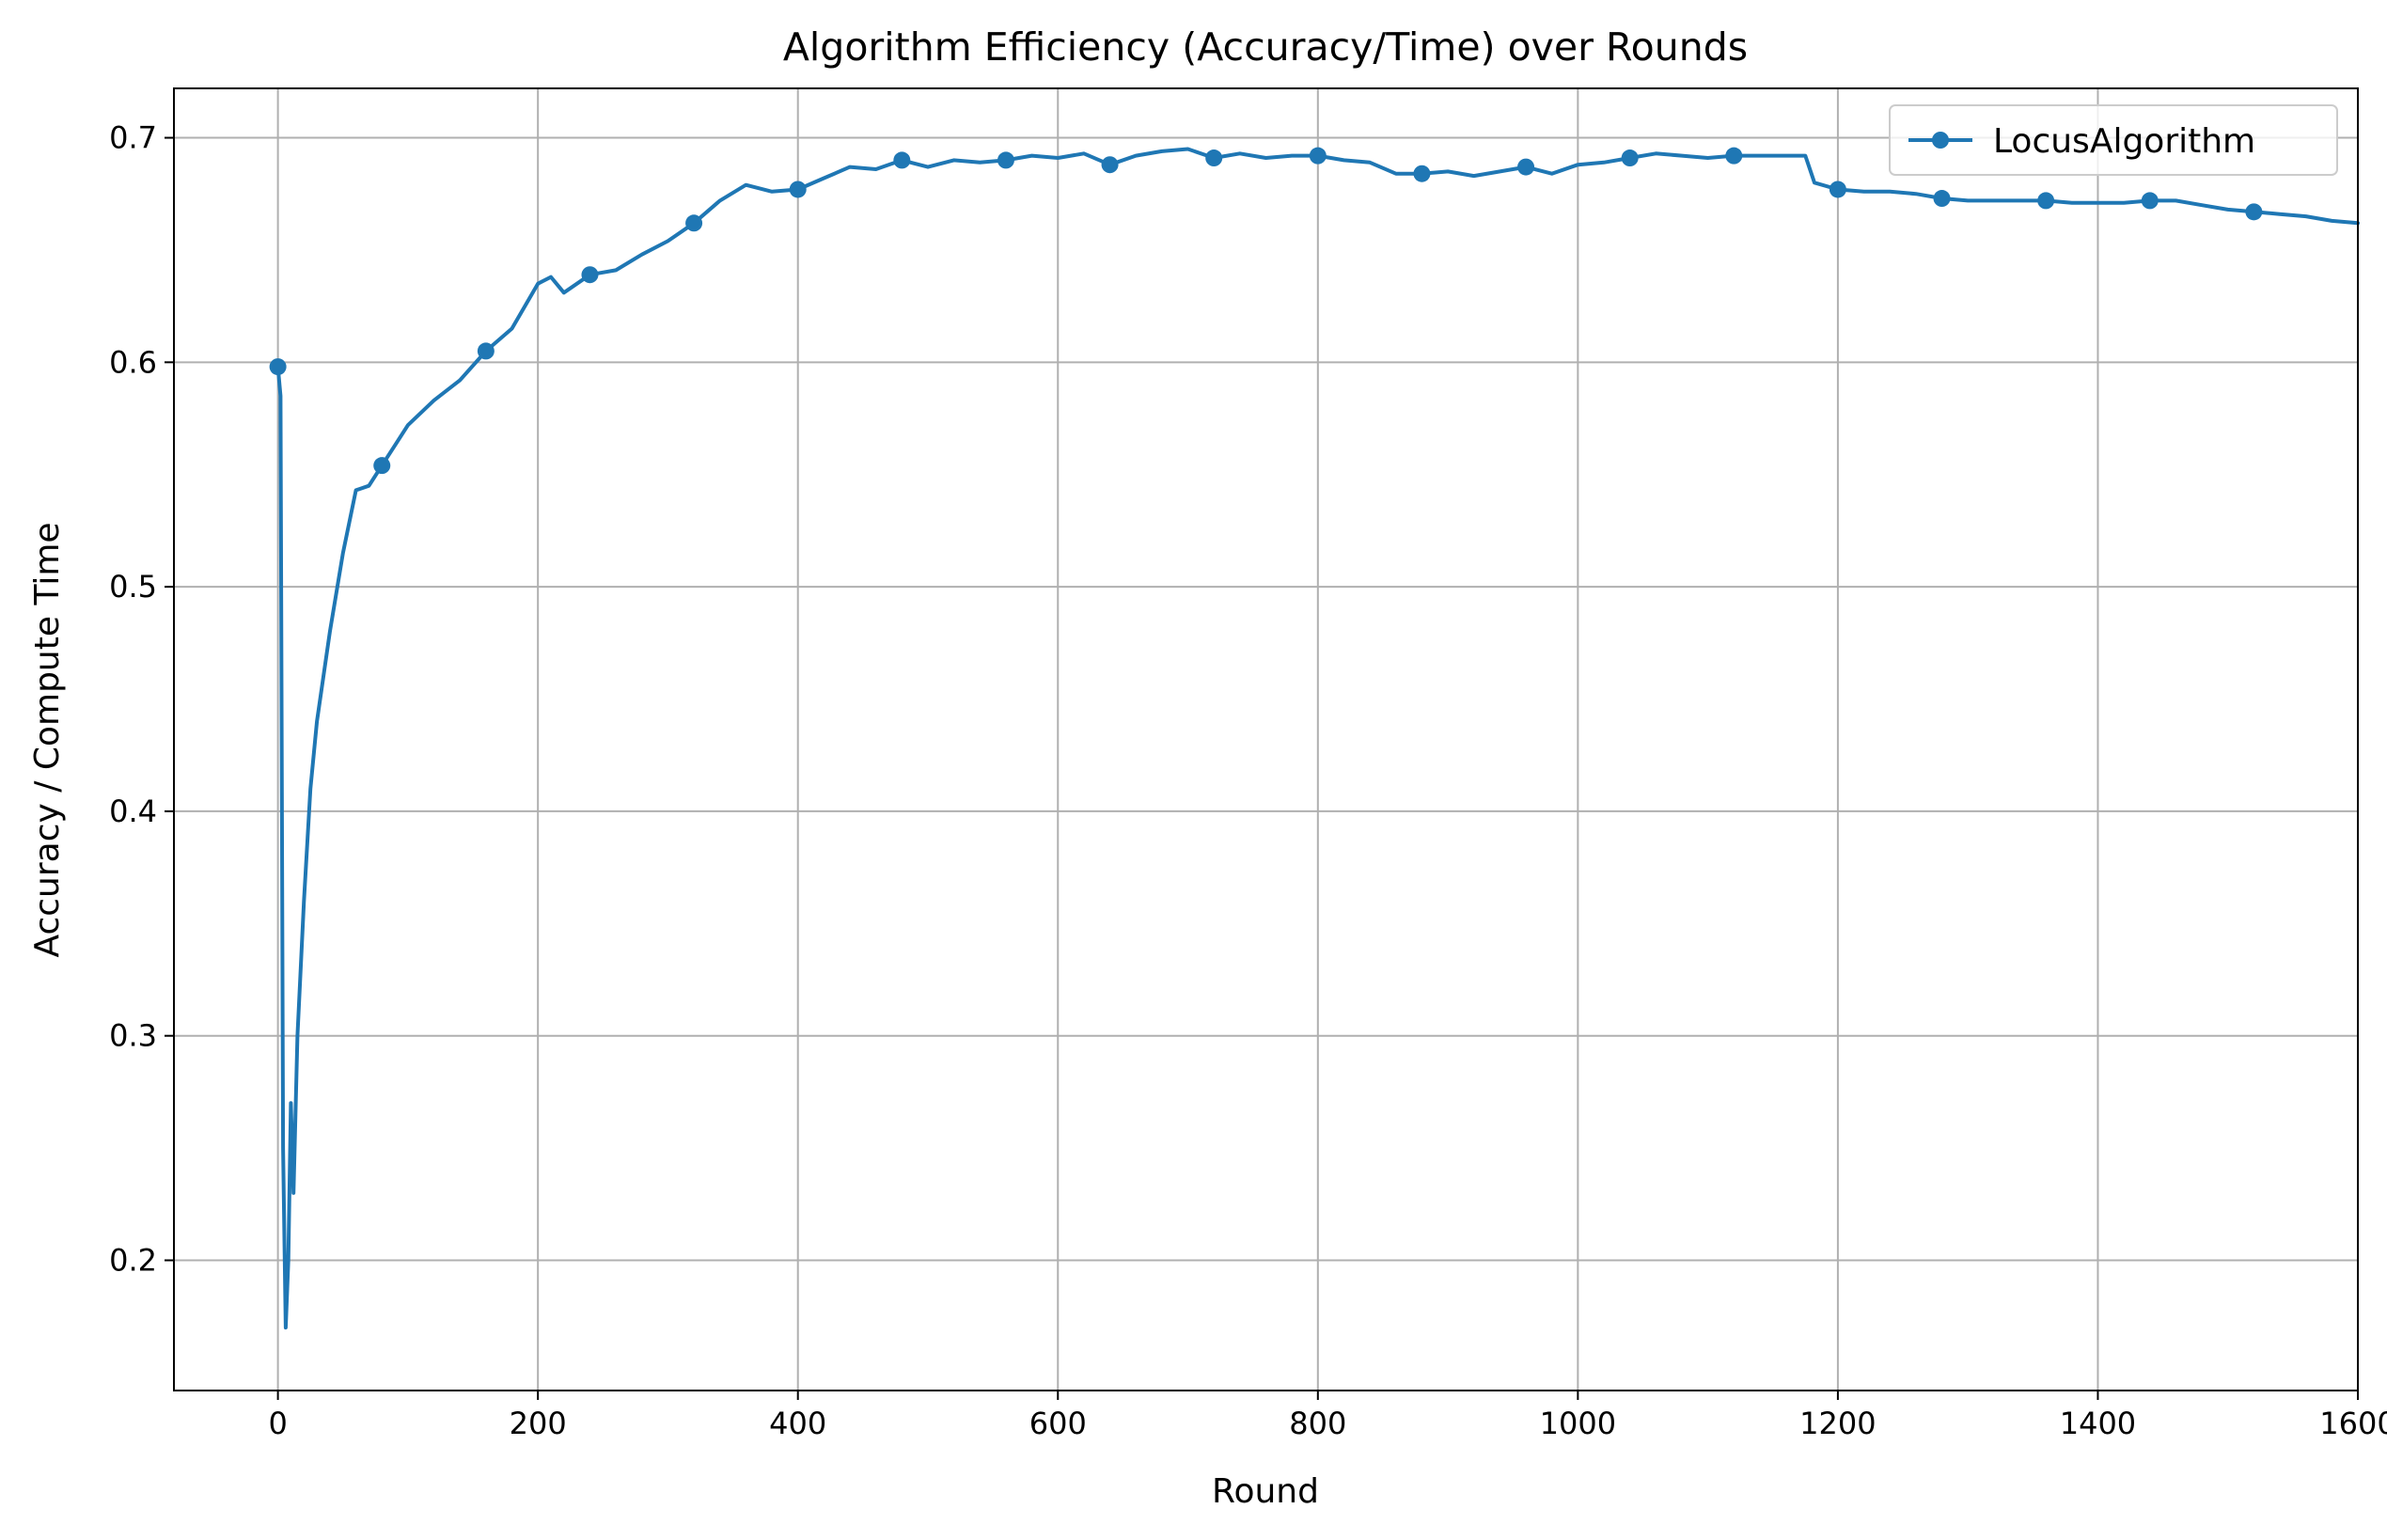 The image size is (2387, 1540). Describe the element at coordinates (133, 1036) in the screenshot. I see `y-tick-label: 0.3` at that location.